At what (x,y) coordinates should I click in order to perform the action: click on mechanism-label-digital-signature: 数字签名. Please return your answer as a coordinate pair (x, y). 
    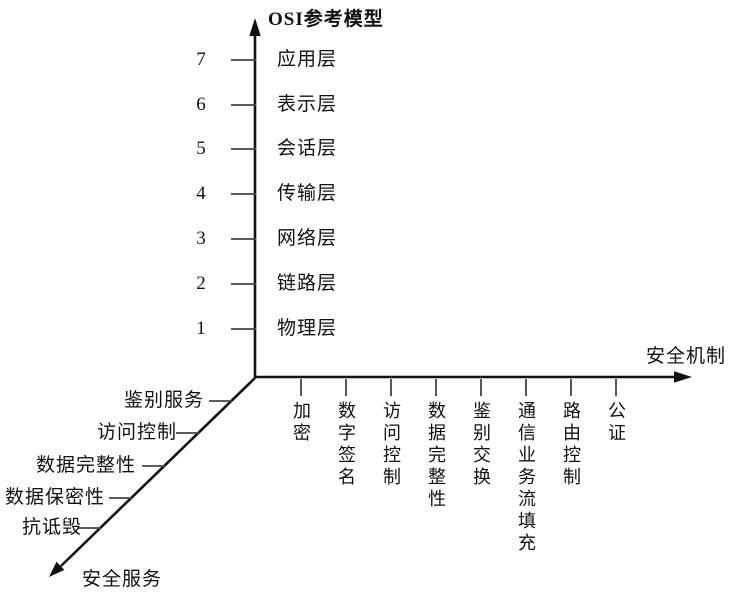
    Looking at the image, I should click on (346, 445).